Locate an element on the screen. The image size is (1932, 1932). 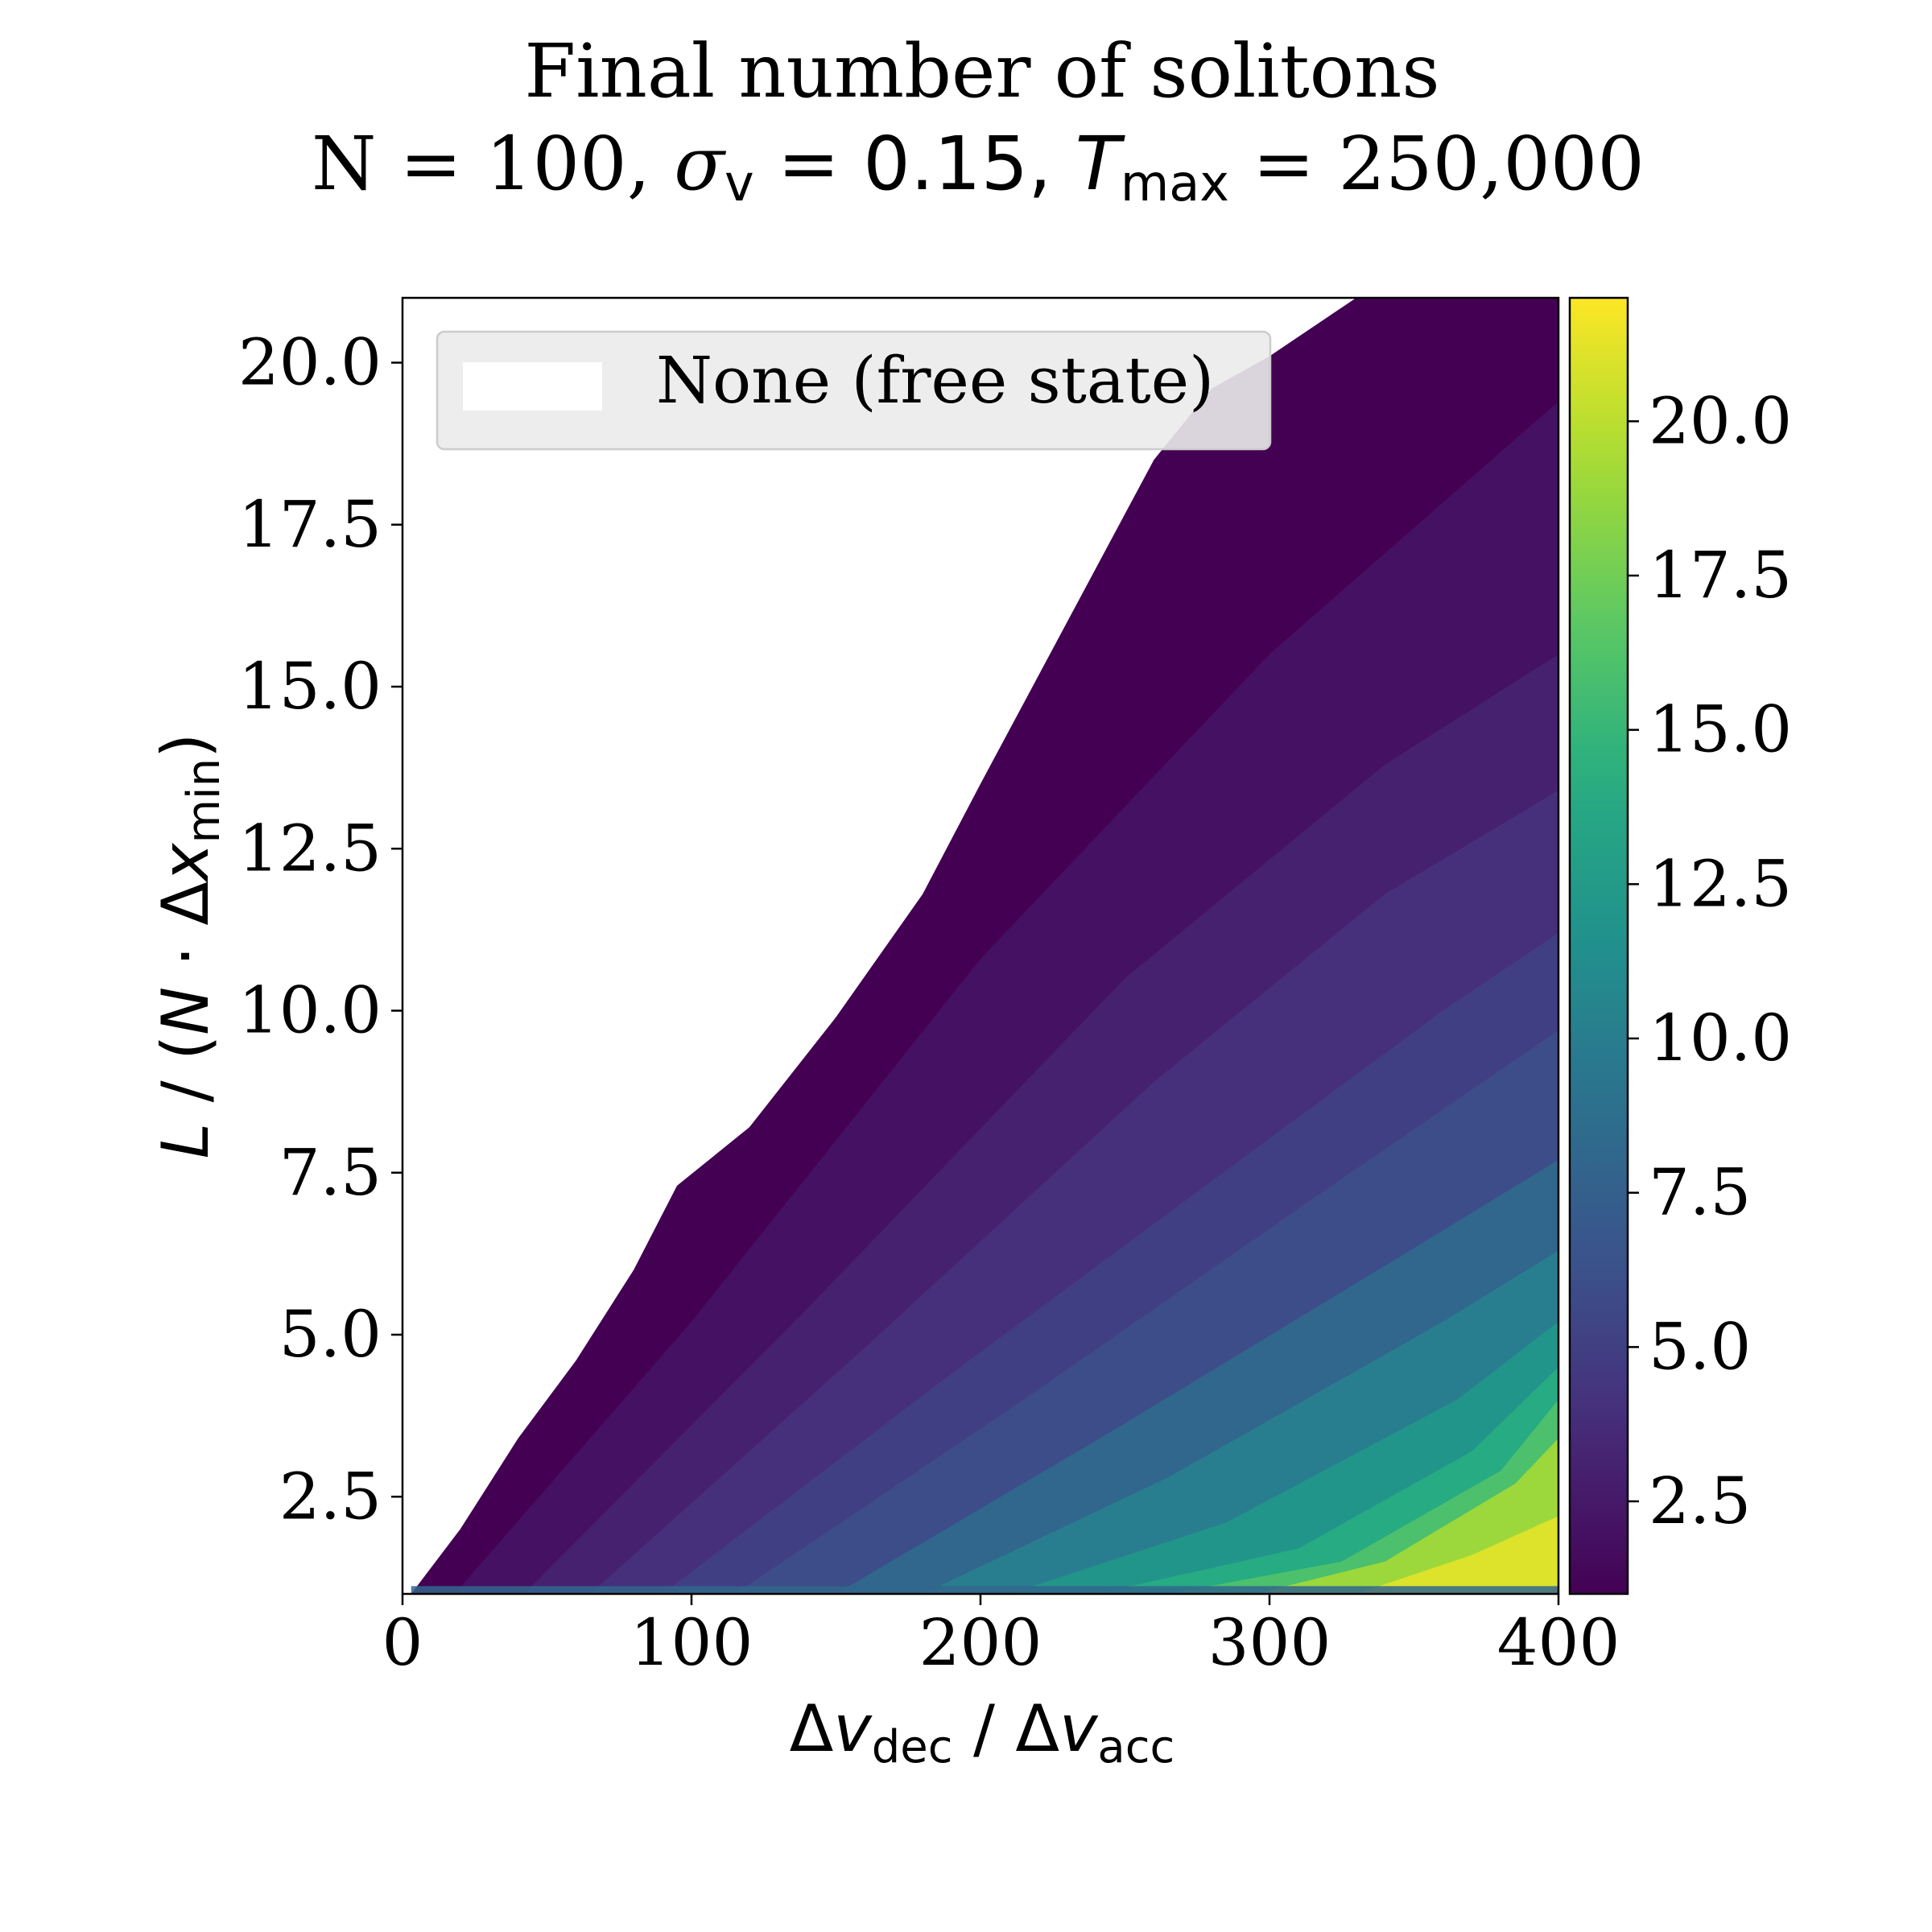
x-label-v1: v is located at coordinates (853, 1728).